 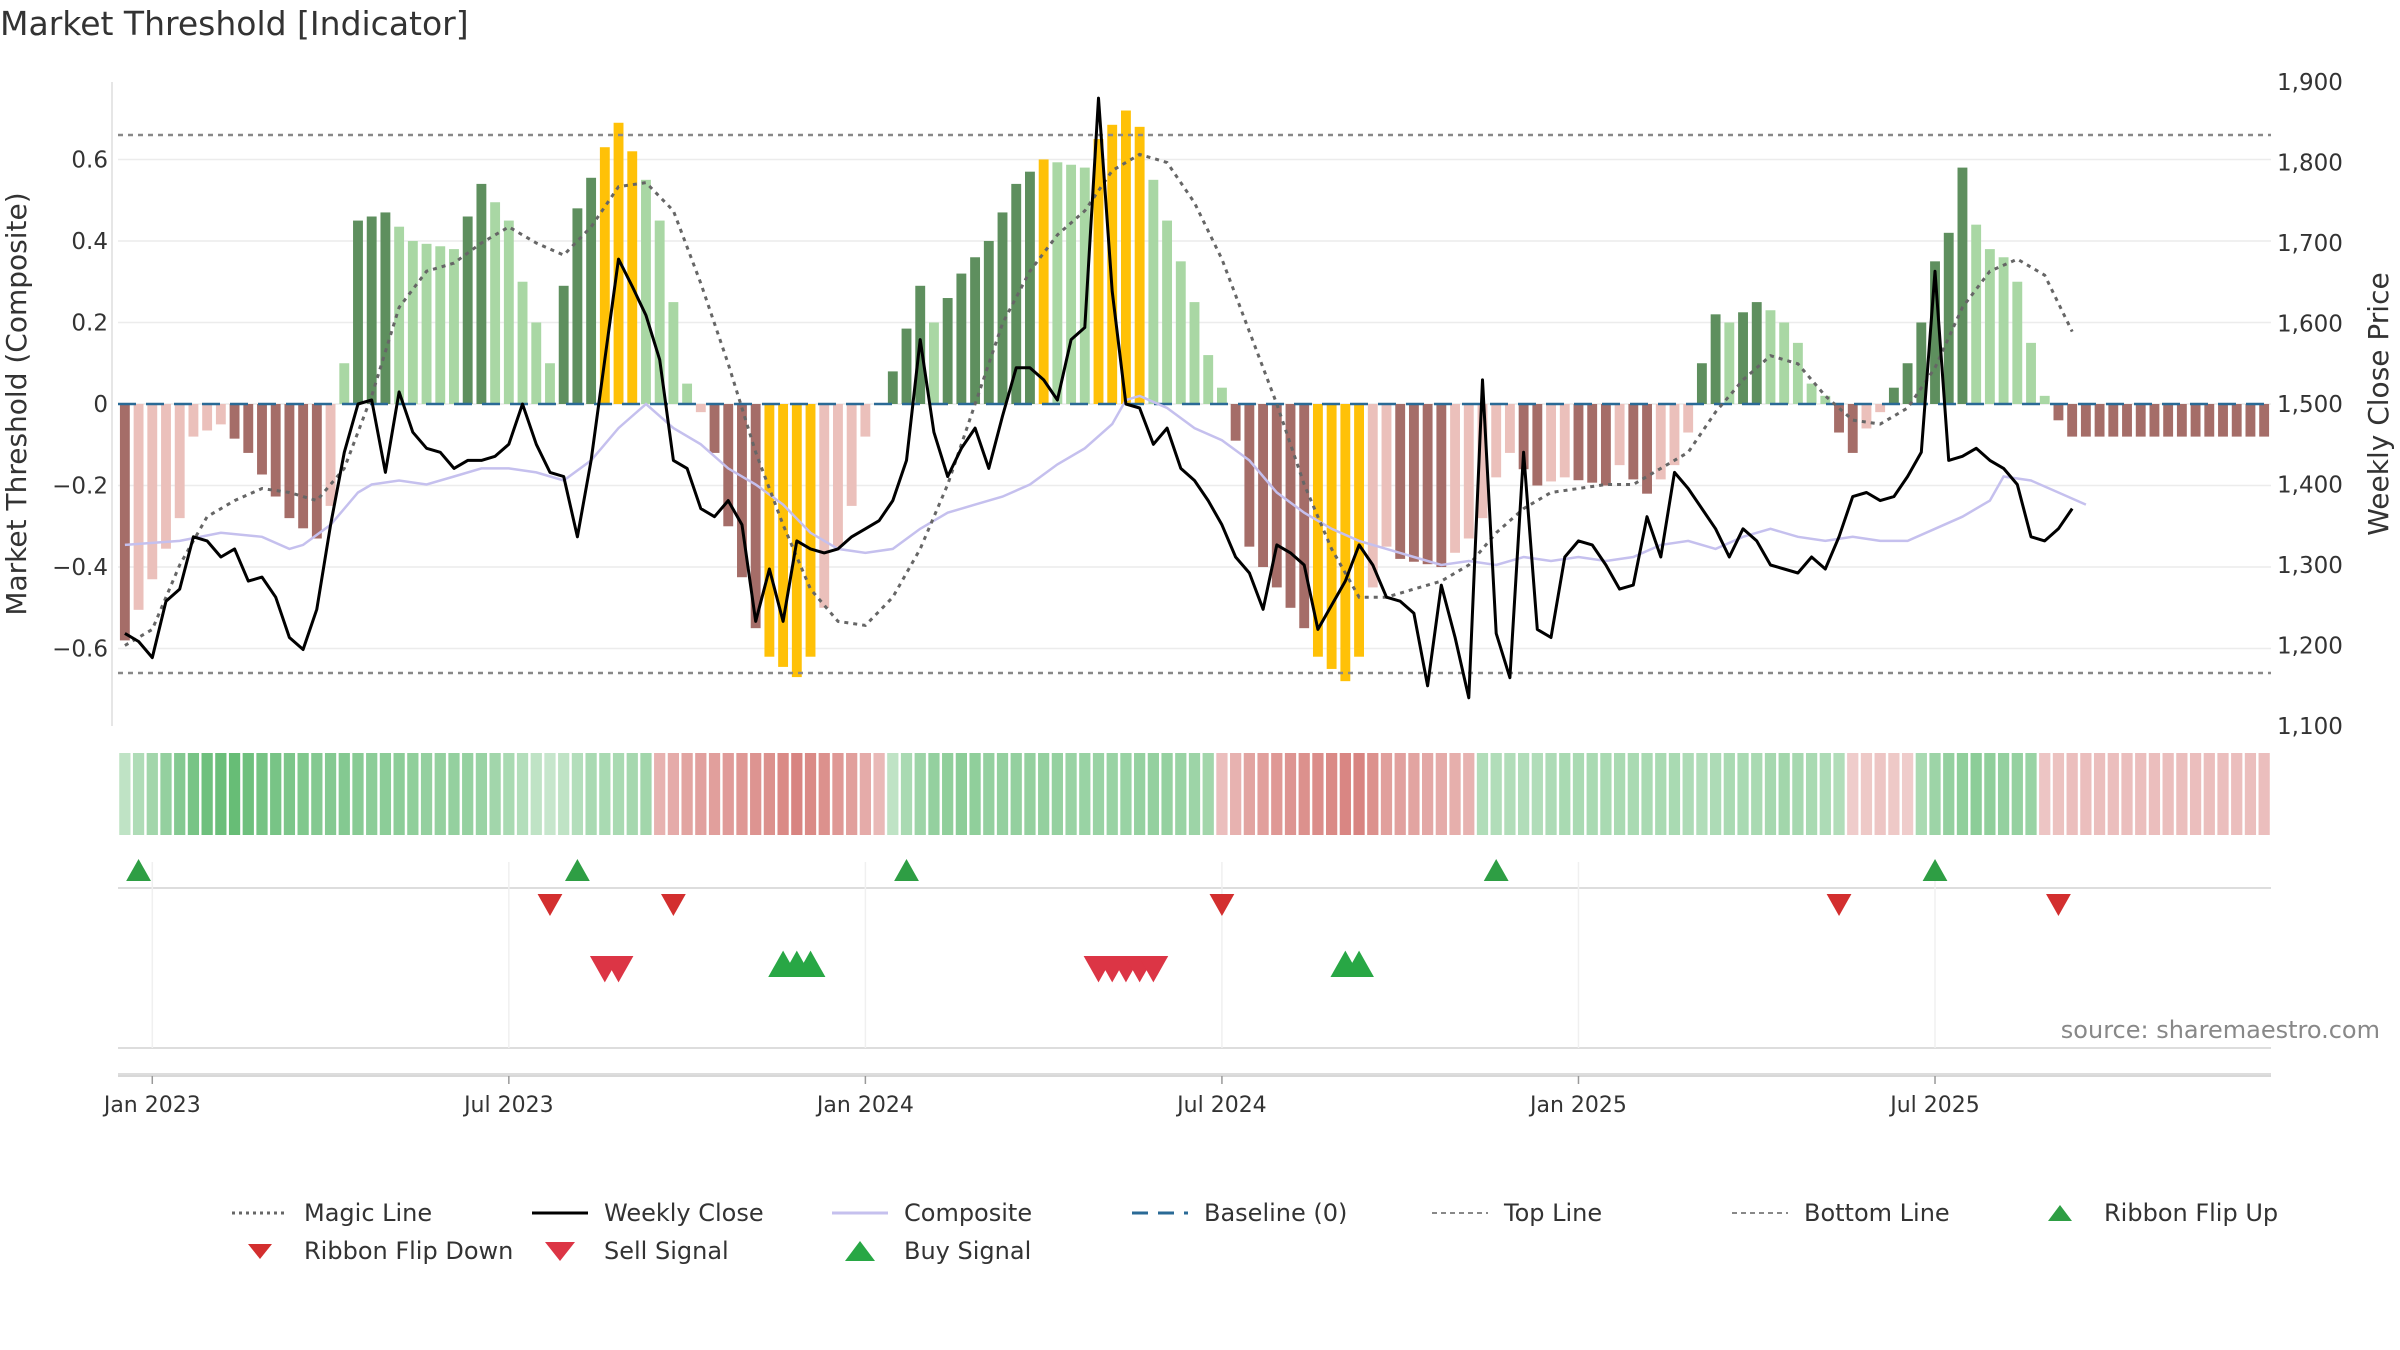 What do you see at coordinates (2310, 83) in the screenshot?
I see `y-right-tick-label: 1,900` at bounding box center [2310, 83].